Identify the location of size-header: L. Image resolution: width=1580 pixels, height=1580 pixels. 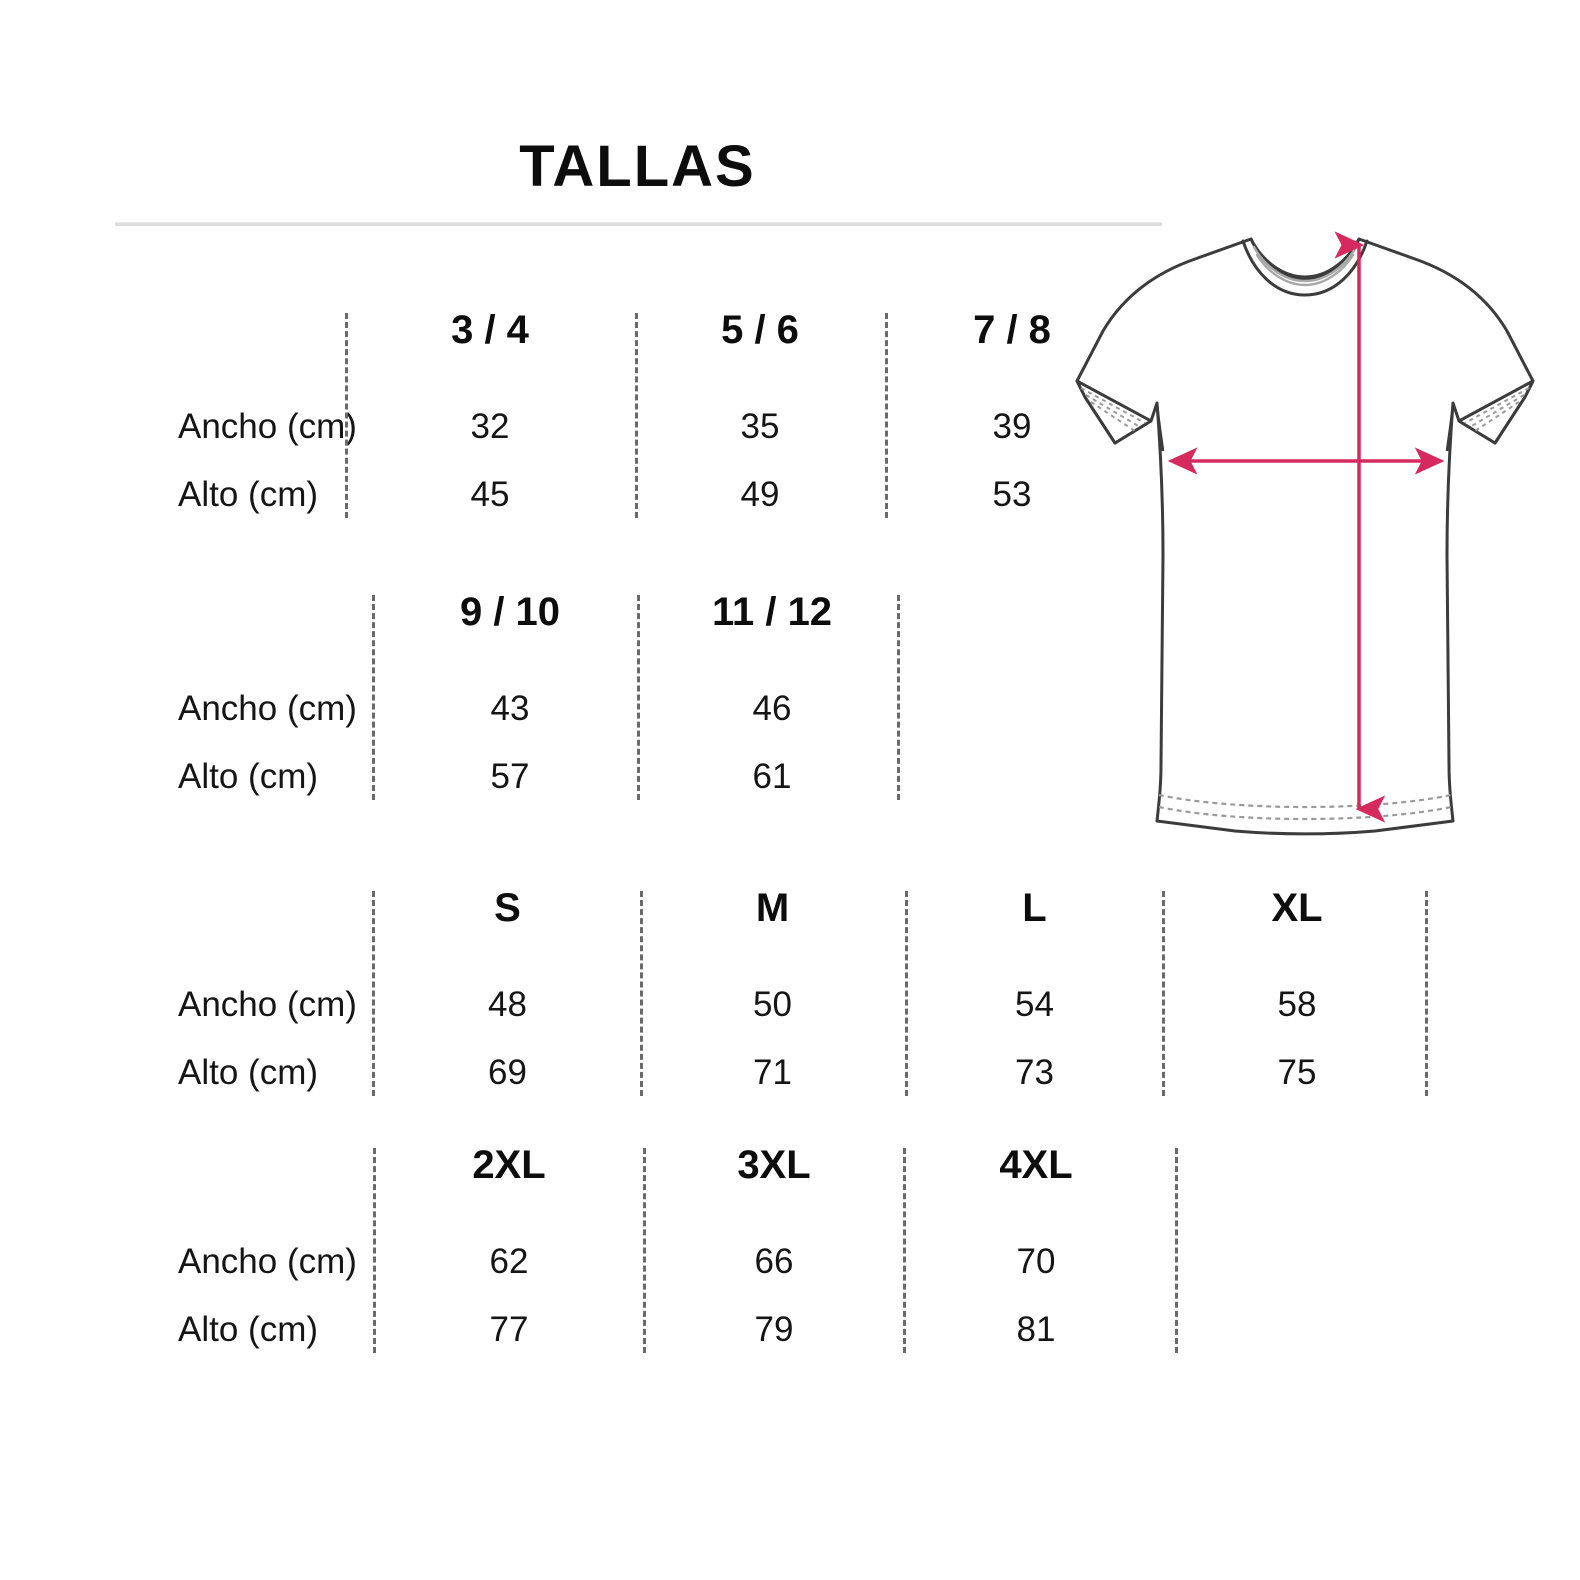
(1034, 908).